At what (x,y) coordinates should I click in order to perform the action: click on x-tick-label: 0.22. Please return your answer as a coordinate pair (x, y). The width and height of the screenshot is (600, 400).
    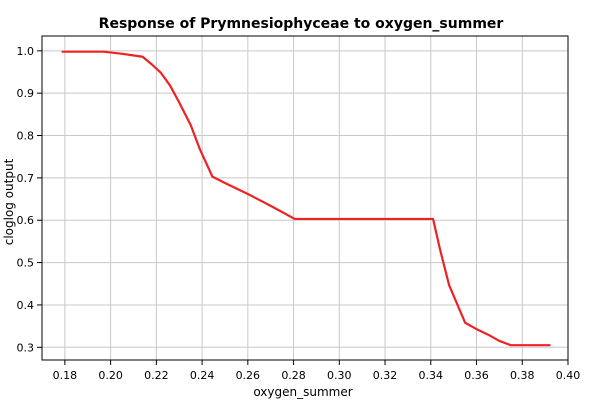
    Looking at the image, I should click on (156, 375).